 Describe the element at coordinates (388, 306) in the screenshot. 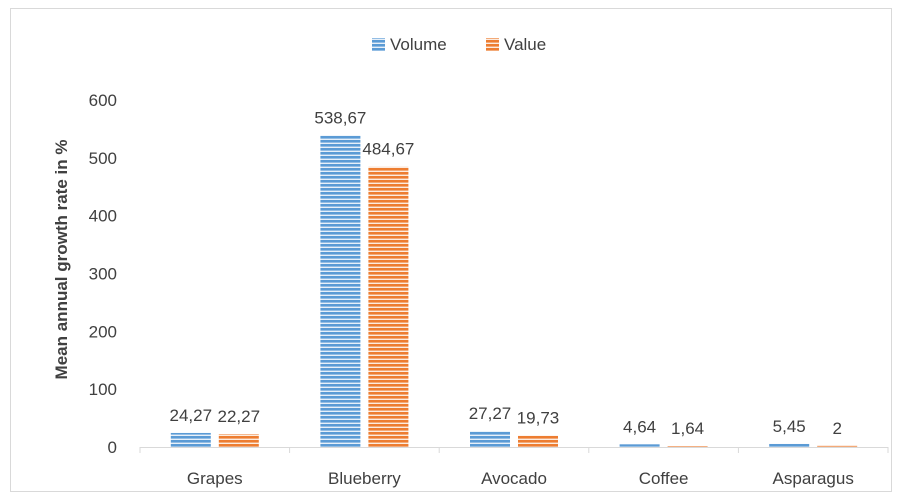

I see `bar-value-blueberry` at that location.